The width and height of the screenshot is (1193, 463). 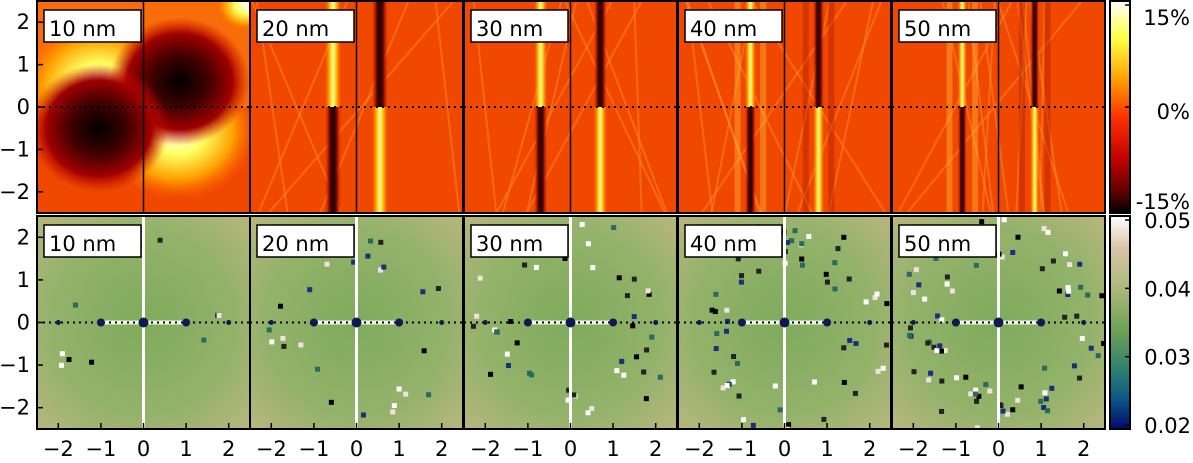 What do you see at coordinates (356, 322) in the screenshot?
I see `bottom-panel-2: 20 nm` at bounding box center [356, 322].